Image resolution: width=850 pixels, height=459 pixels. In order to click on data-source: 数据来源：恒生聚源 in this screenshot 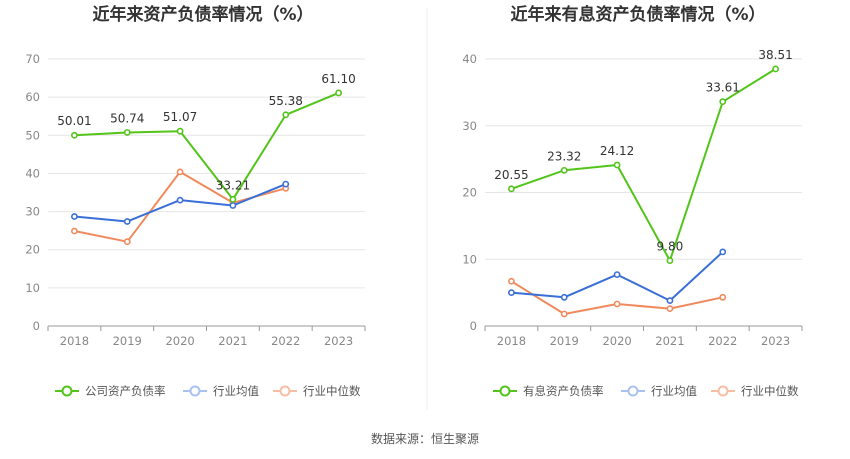, I will do `click(425, 438)`.